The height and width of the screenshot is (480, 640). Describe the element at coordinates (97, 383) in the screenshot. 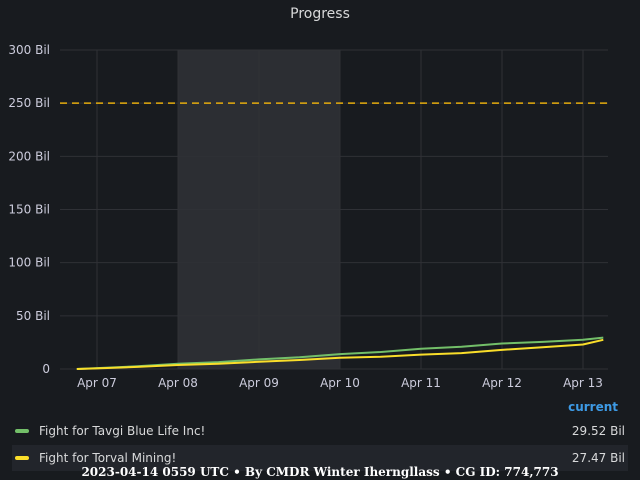

I see `x-tick-label: Apr 07` at that location.